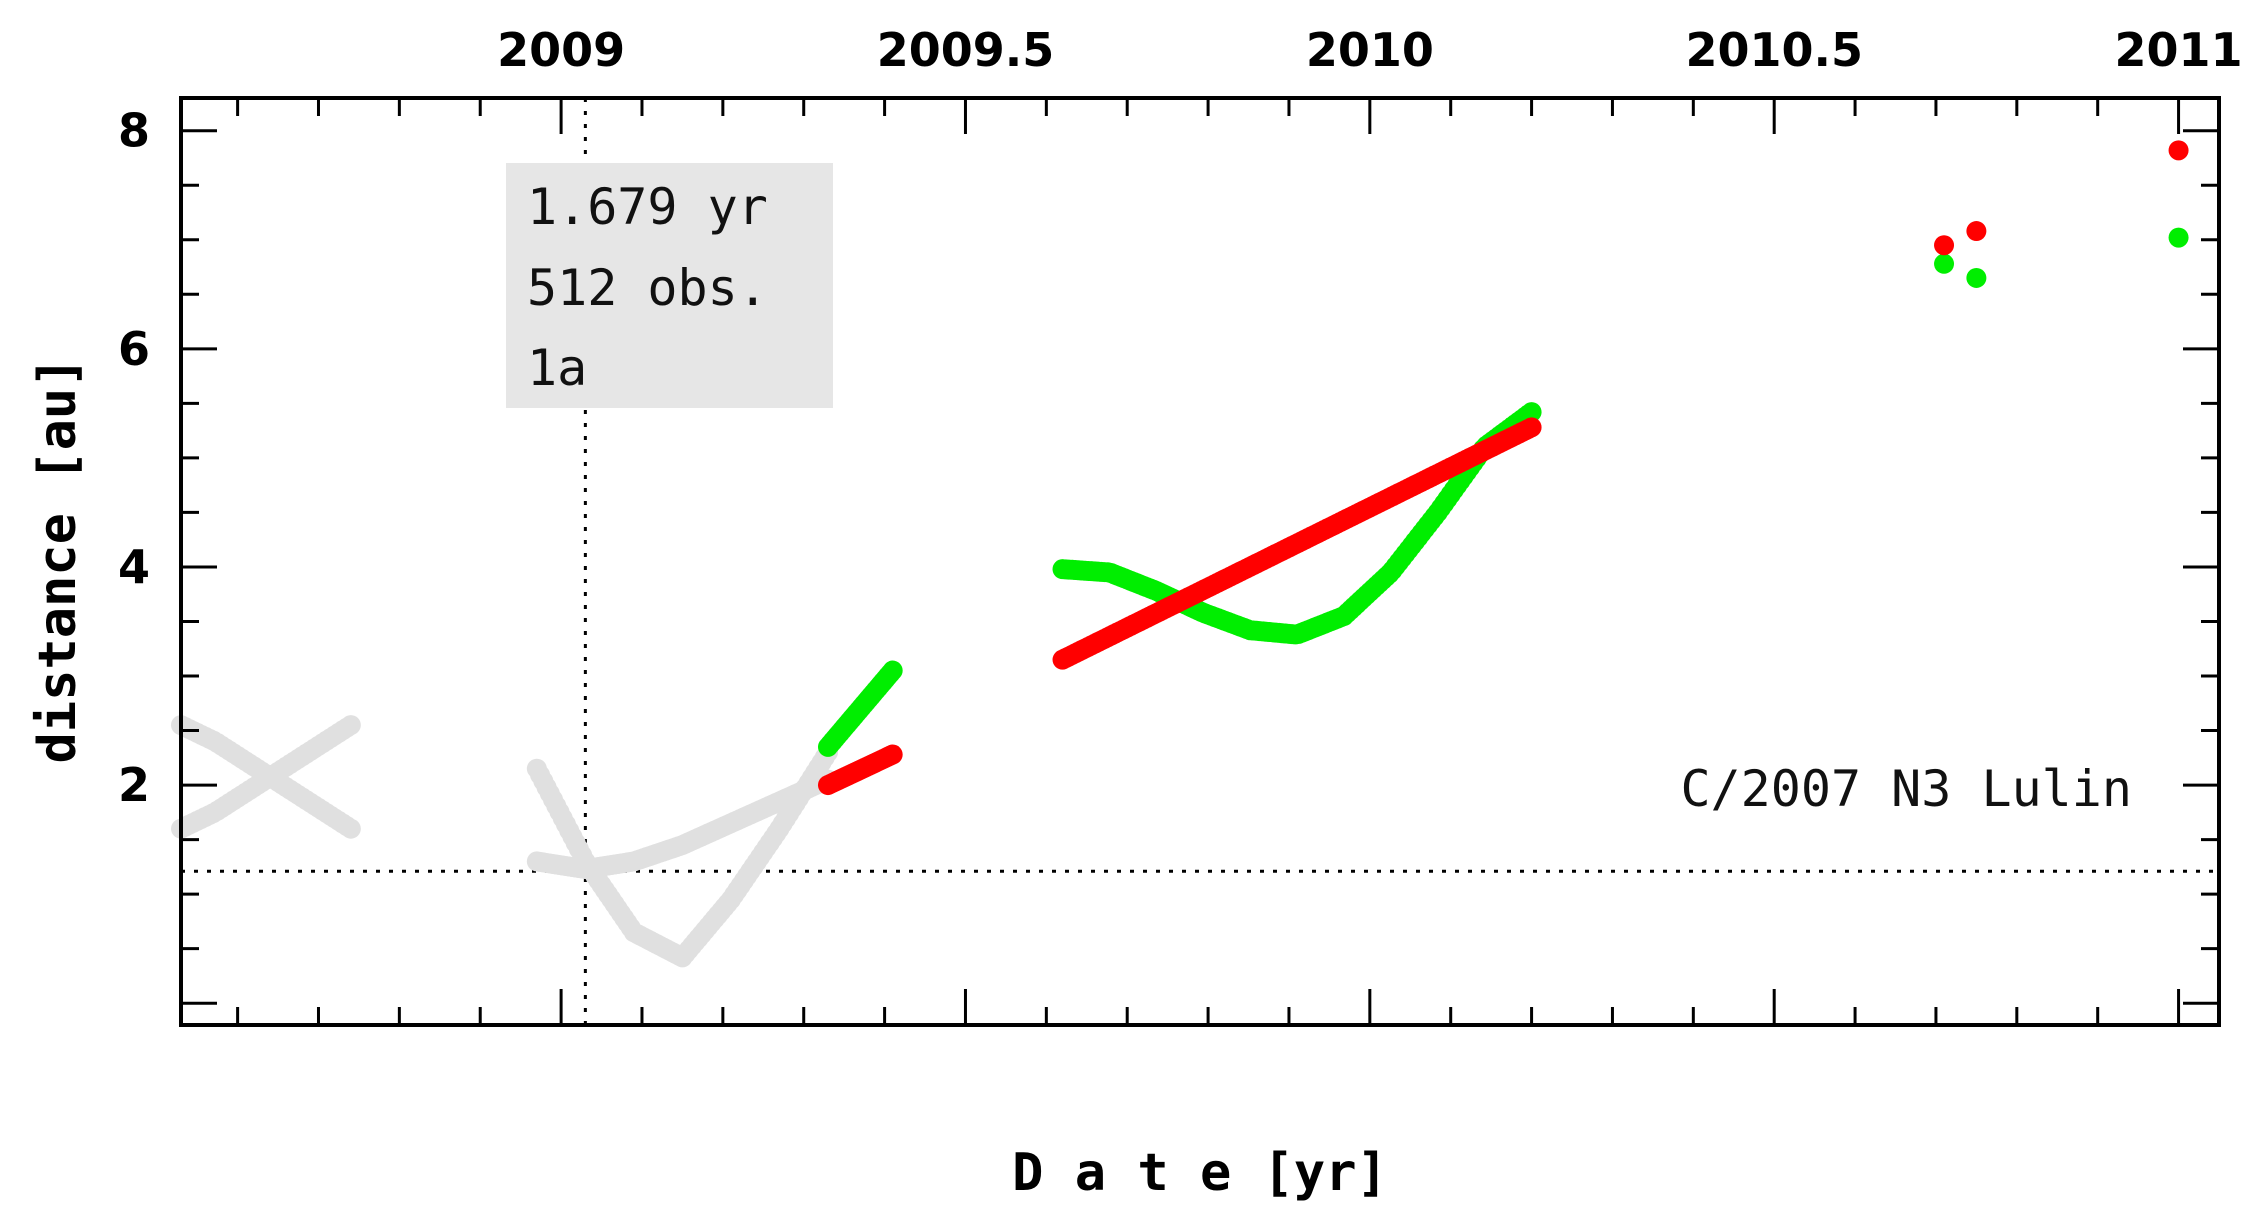 This screenshot has height=1208, width=2258. Describe the element at coordinates (966, 50) in the screenshot. I see `x-tick-label: 2009.5` at that location.